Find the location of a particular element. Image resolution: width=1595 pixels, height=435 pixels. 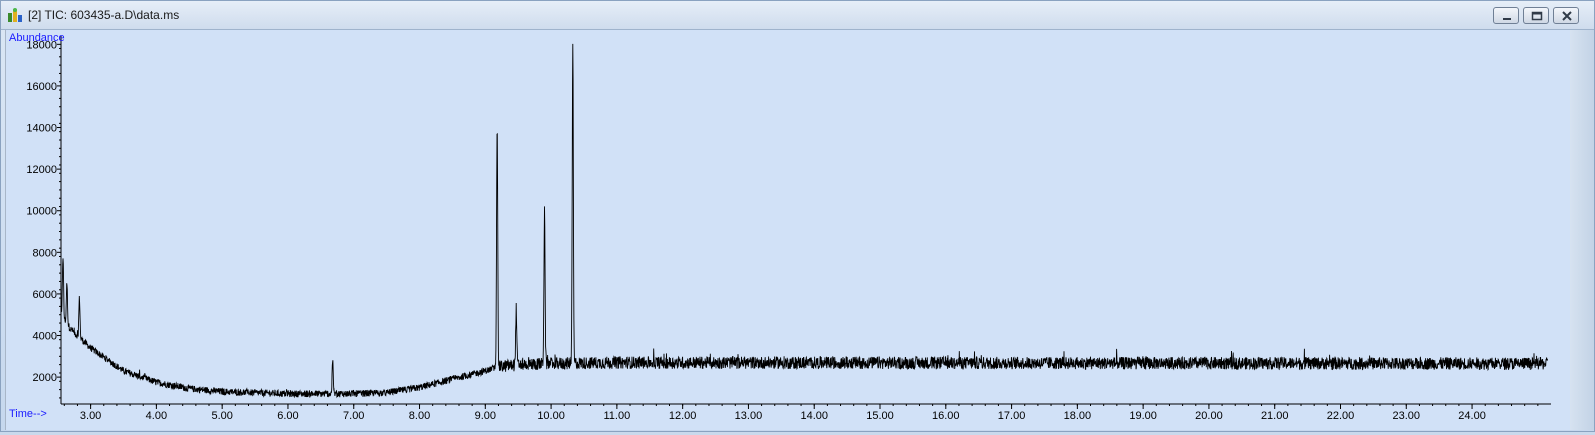

window-right-edge is located at coordinates (1582, 230).